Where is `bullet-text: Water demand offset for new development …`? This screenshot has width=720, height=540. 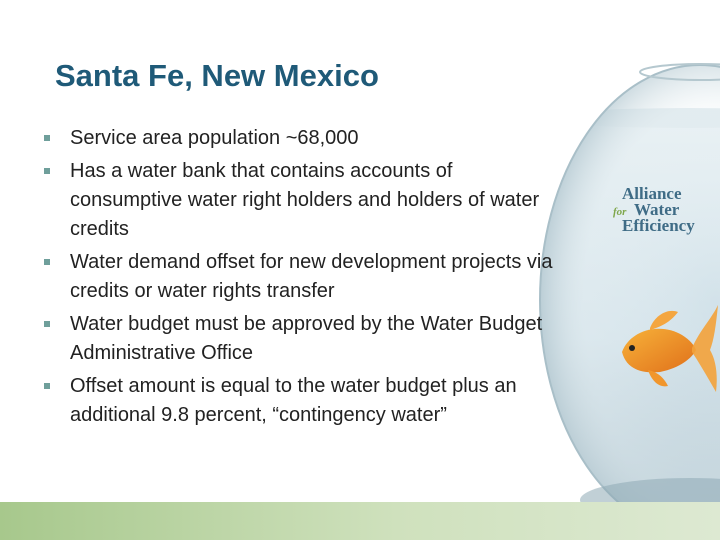
bullet-text: Water demand offset for new development … is located at coordinates (311, 276).